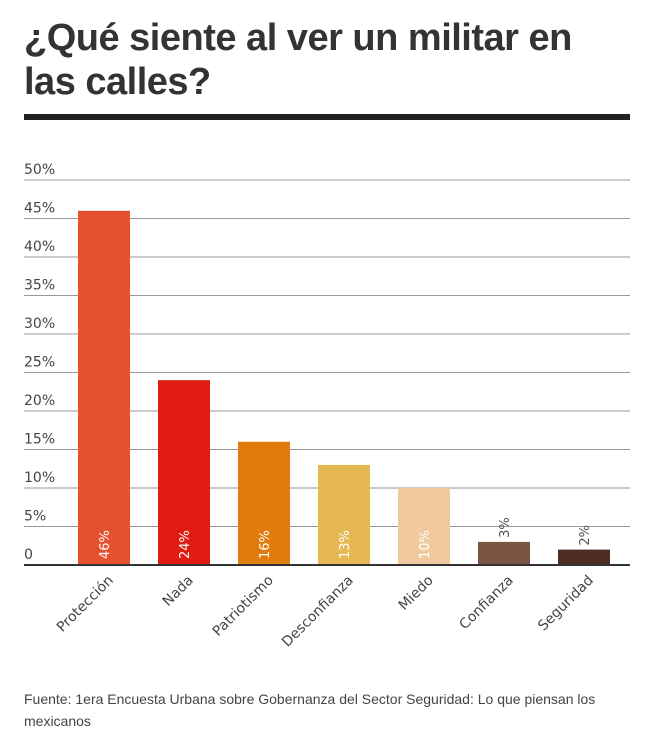 The image size is (650, 746). What do you see at coordinates (566, 604) in the screenshot?
I see `category-label: Seguridad` at bounding box center [566, 604].